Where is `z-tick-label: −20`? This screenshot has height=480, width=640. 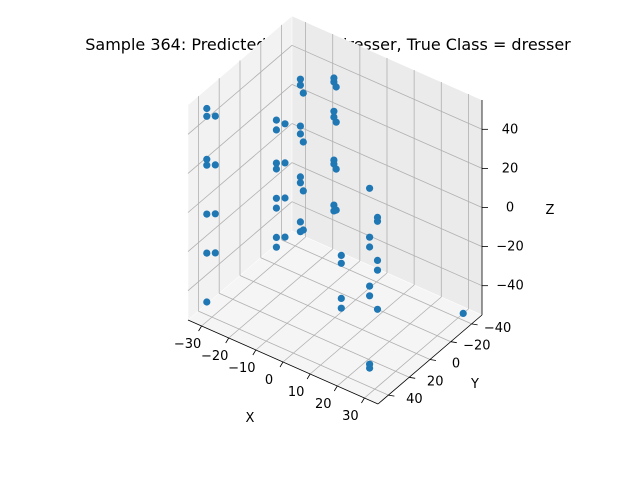
z-tick-label: −20 is located at coordinates (509, 247).